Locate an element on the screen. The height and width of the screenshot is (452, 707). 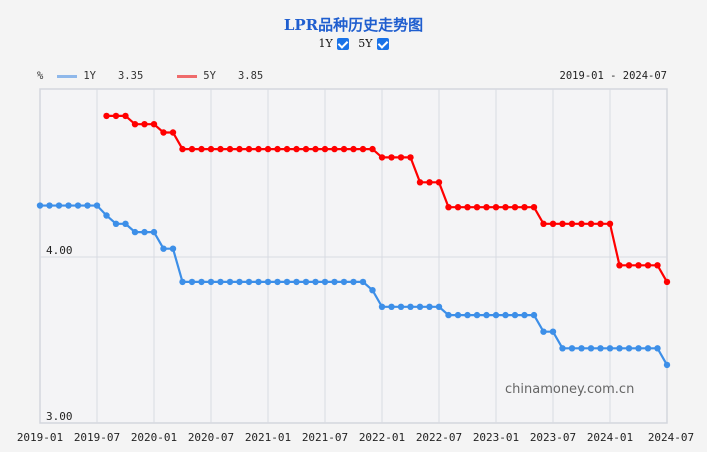
toggle-1y: 1Y is located at coordinates (333, 43).